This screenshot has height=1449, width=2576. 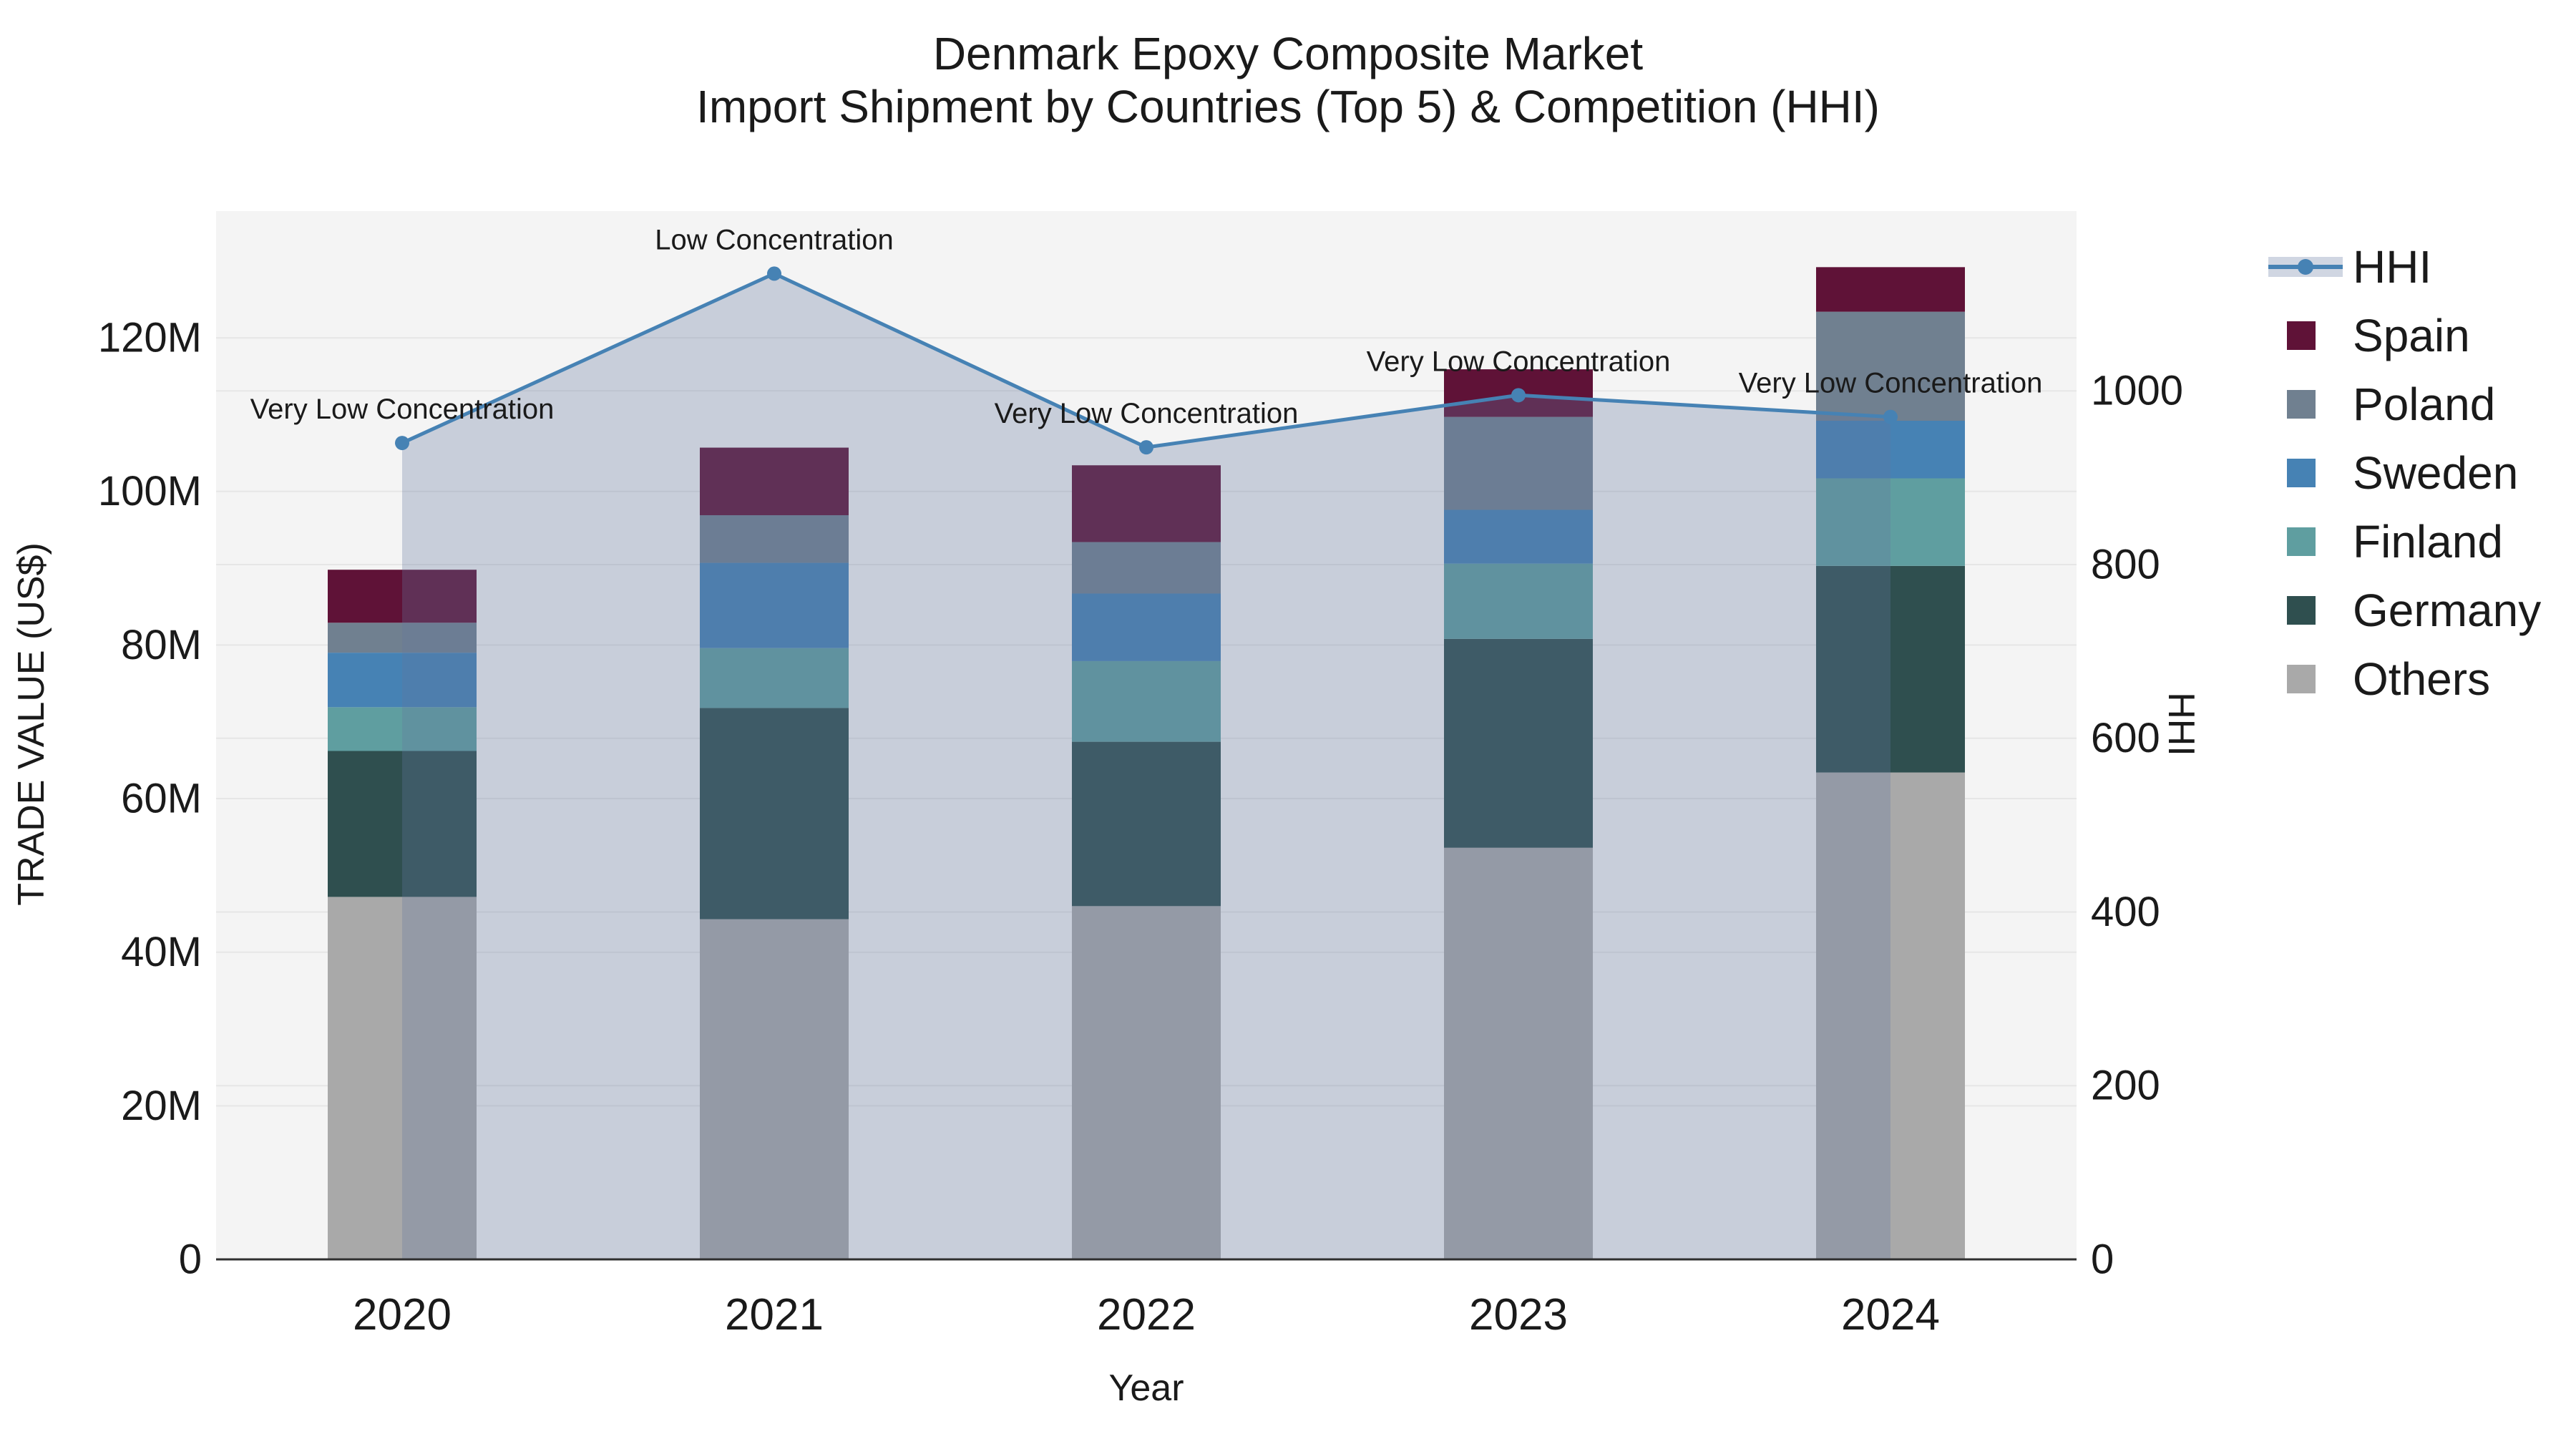 I want to click on y-left-tick-label: 0, so click(x=190, y=1259).